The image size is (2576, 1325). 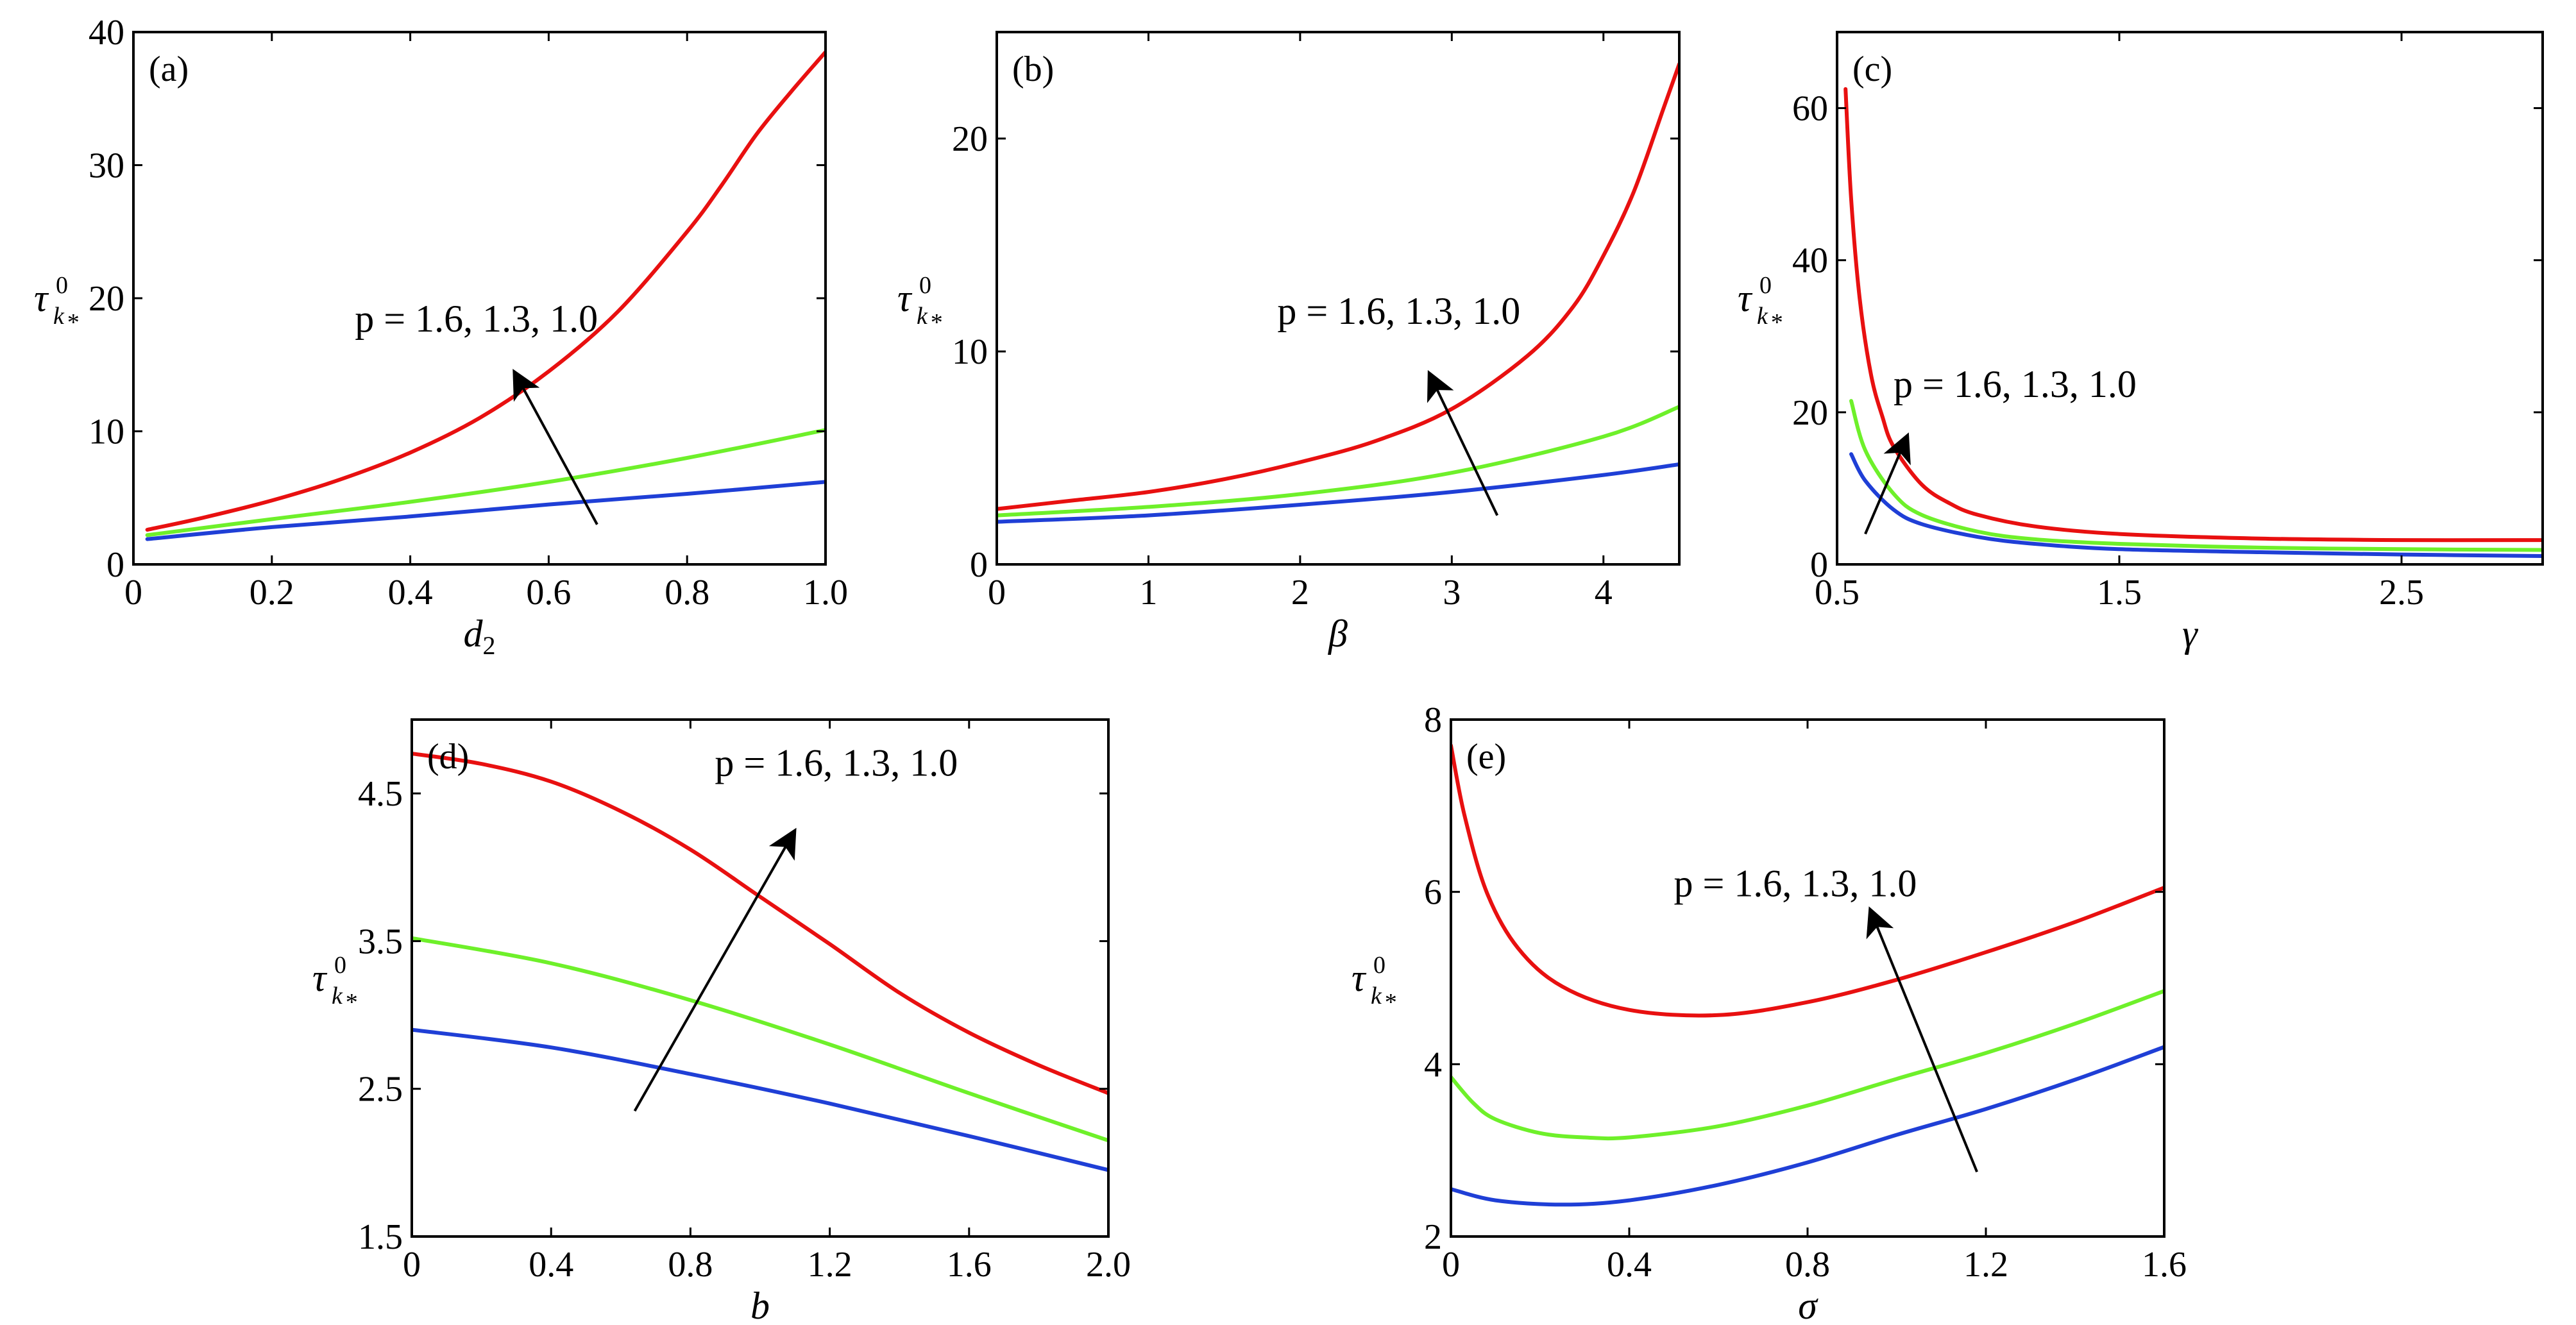 I want to click on x-axis-label-main: σ, so click(x=1808, y=1305).